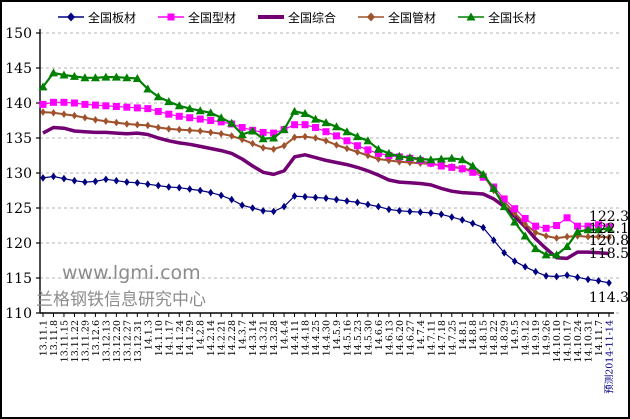  I want to click on square-icon, so click(171, 17).